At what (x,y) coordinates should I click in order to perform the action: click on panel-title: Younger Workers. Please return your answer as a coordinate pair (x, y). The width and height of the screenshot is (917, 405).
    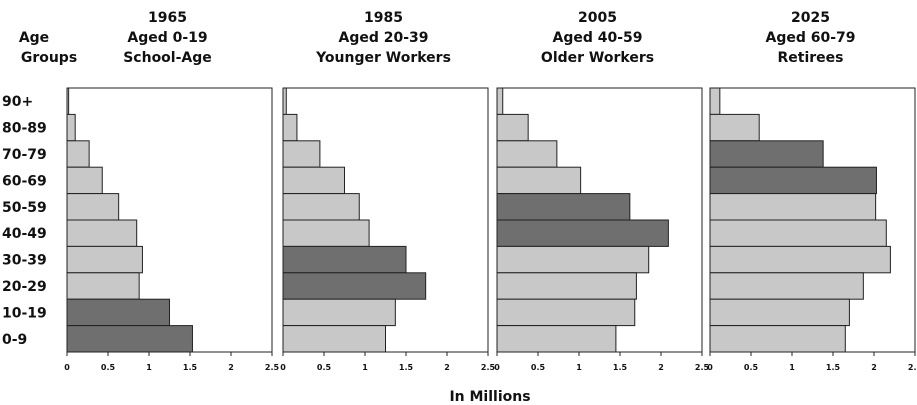
    Looking at the image, I should click on (383, 58).